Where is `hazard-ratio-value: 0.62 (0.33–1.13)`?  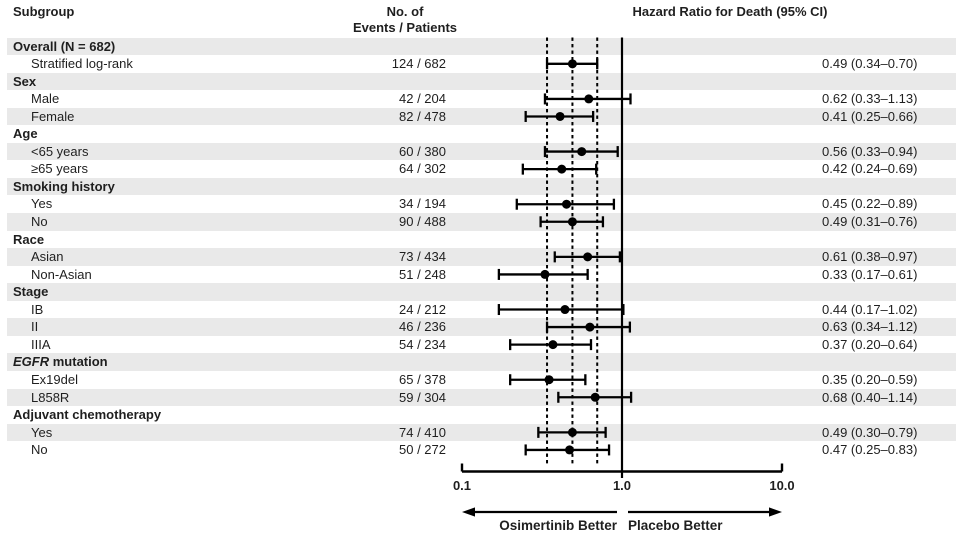 hazard-ratio-value: 0.62 (0.33–1.13) is located at coordinates (870, 99).